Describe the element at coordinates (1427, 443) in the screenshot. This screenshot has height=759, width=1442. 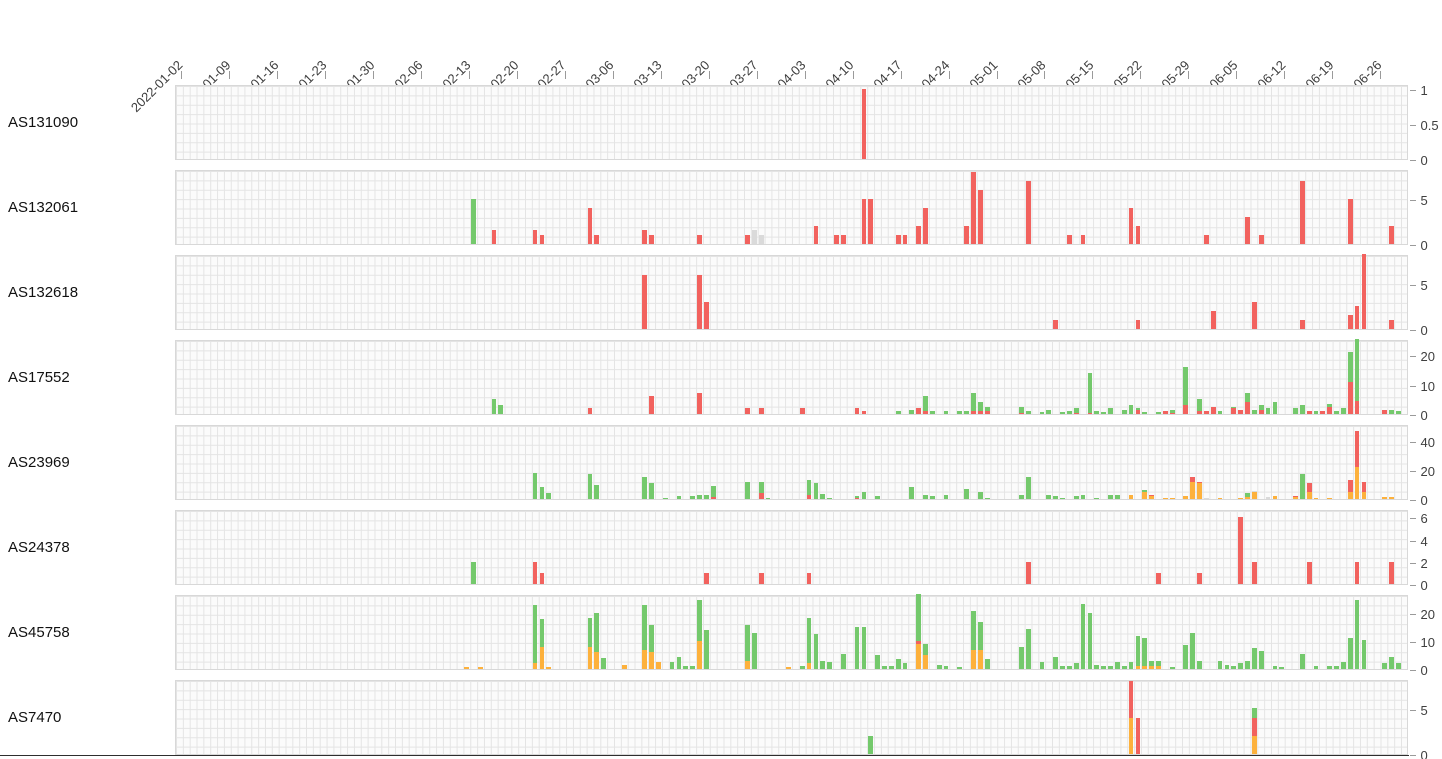
I see `y-tick-label: 40` at that location.